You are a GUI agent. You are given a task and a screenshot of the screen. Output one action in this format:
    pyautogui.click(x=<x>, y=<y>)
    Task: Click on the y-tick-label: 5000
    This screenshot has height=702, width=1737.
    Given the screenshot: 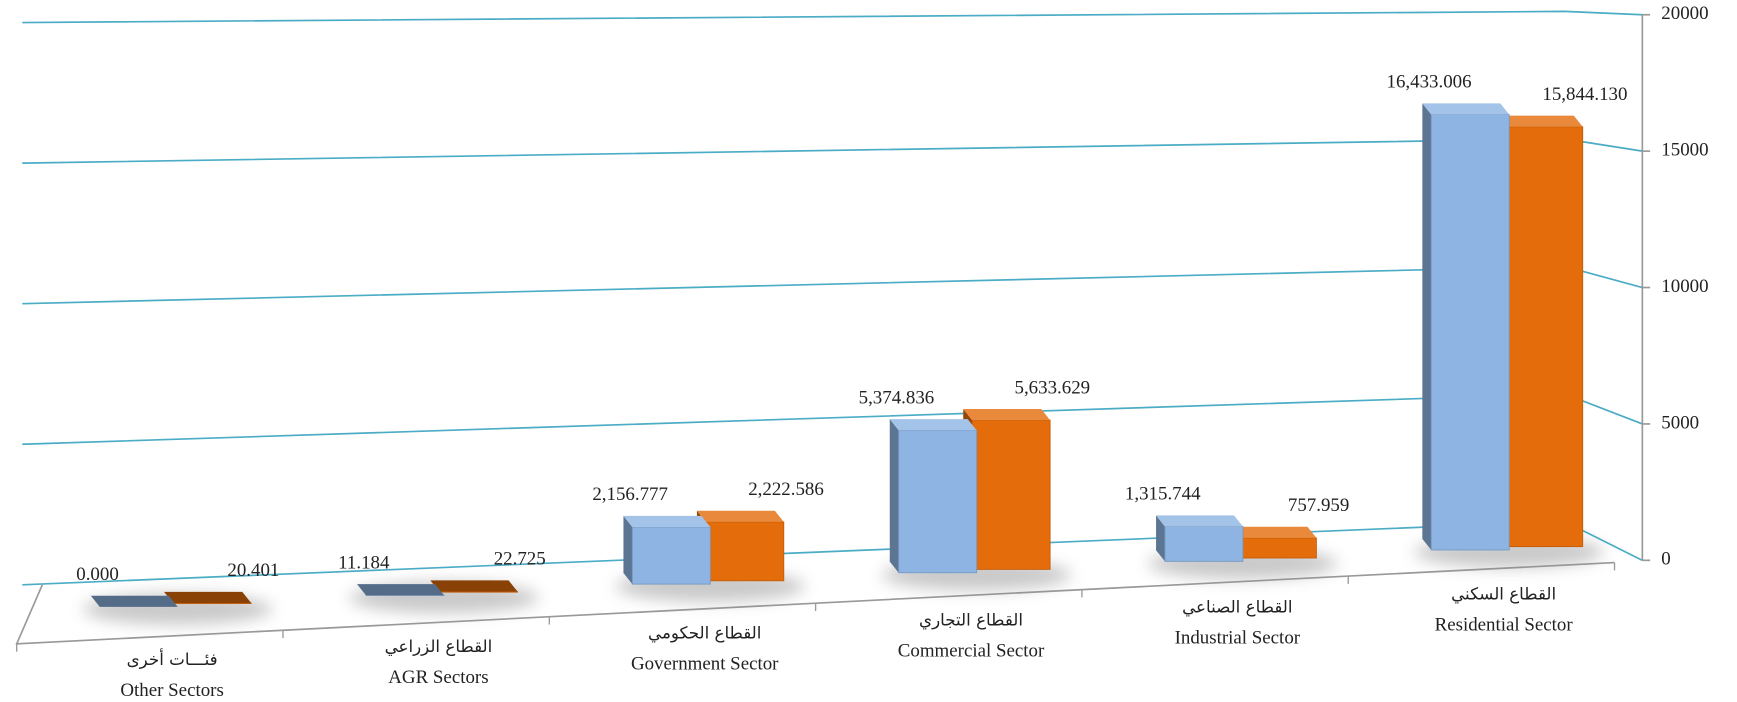 What is the action you would take?
    pyautogui.click(x=1680, y=422)
    